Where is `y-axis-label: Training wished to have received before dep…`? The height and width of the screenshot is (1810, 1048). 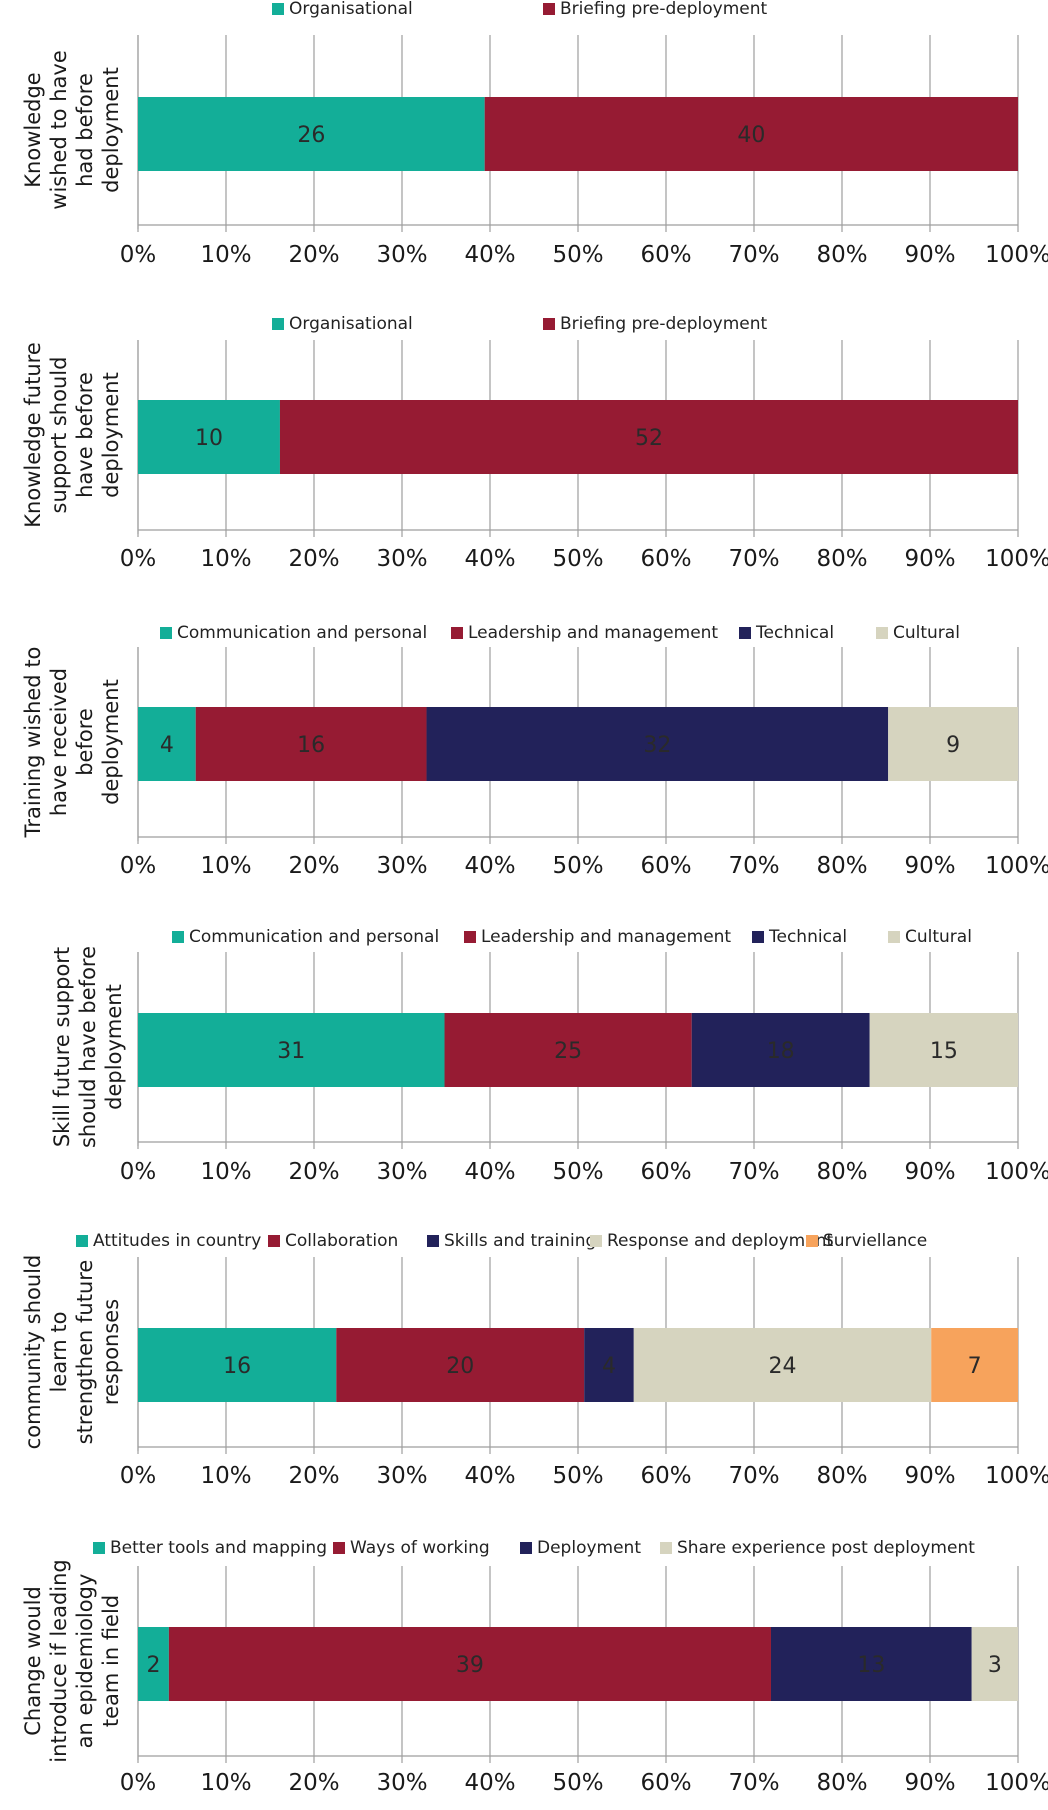
y-axis-label: Training wished to have received before dep… is located at coordinates (72, 743).